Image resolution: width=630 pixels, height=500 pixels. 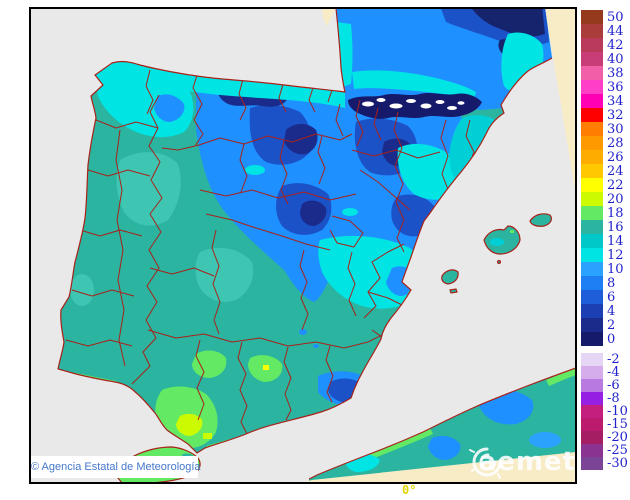 What do you see at coordinates (615, 87) in the screenshot?
I see `legend-value: 36` at bounding box center [615, 87].